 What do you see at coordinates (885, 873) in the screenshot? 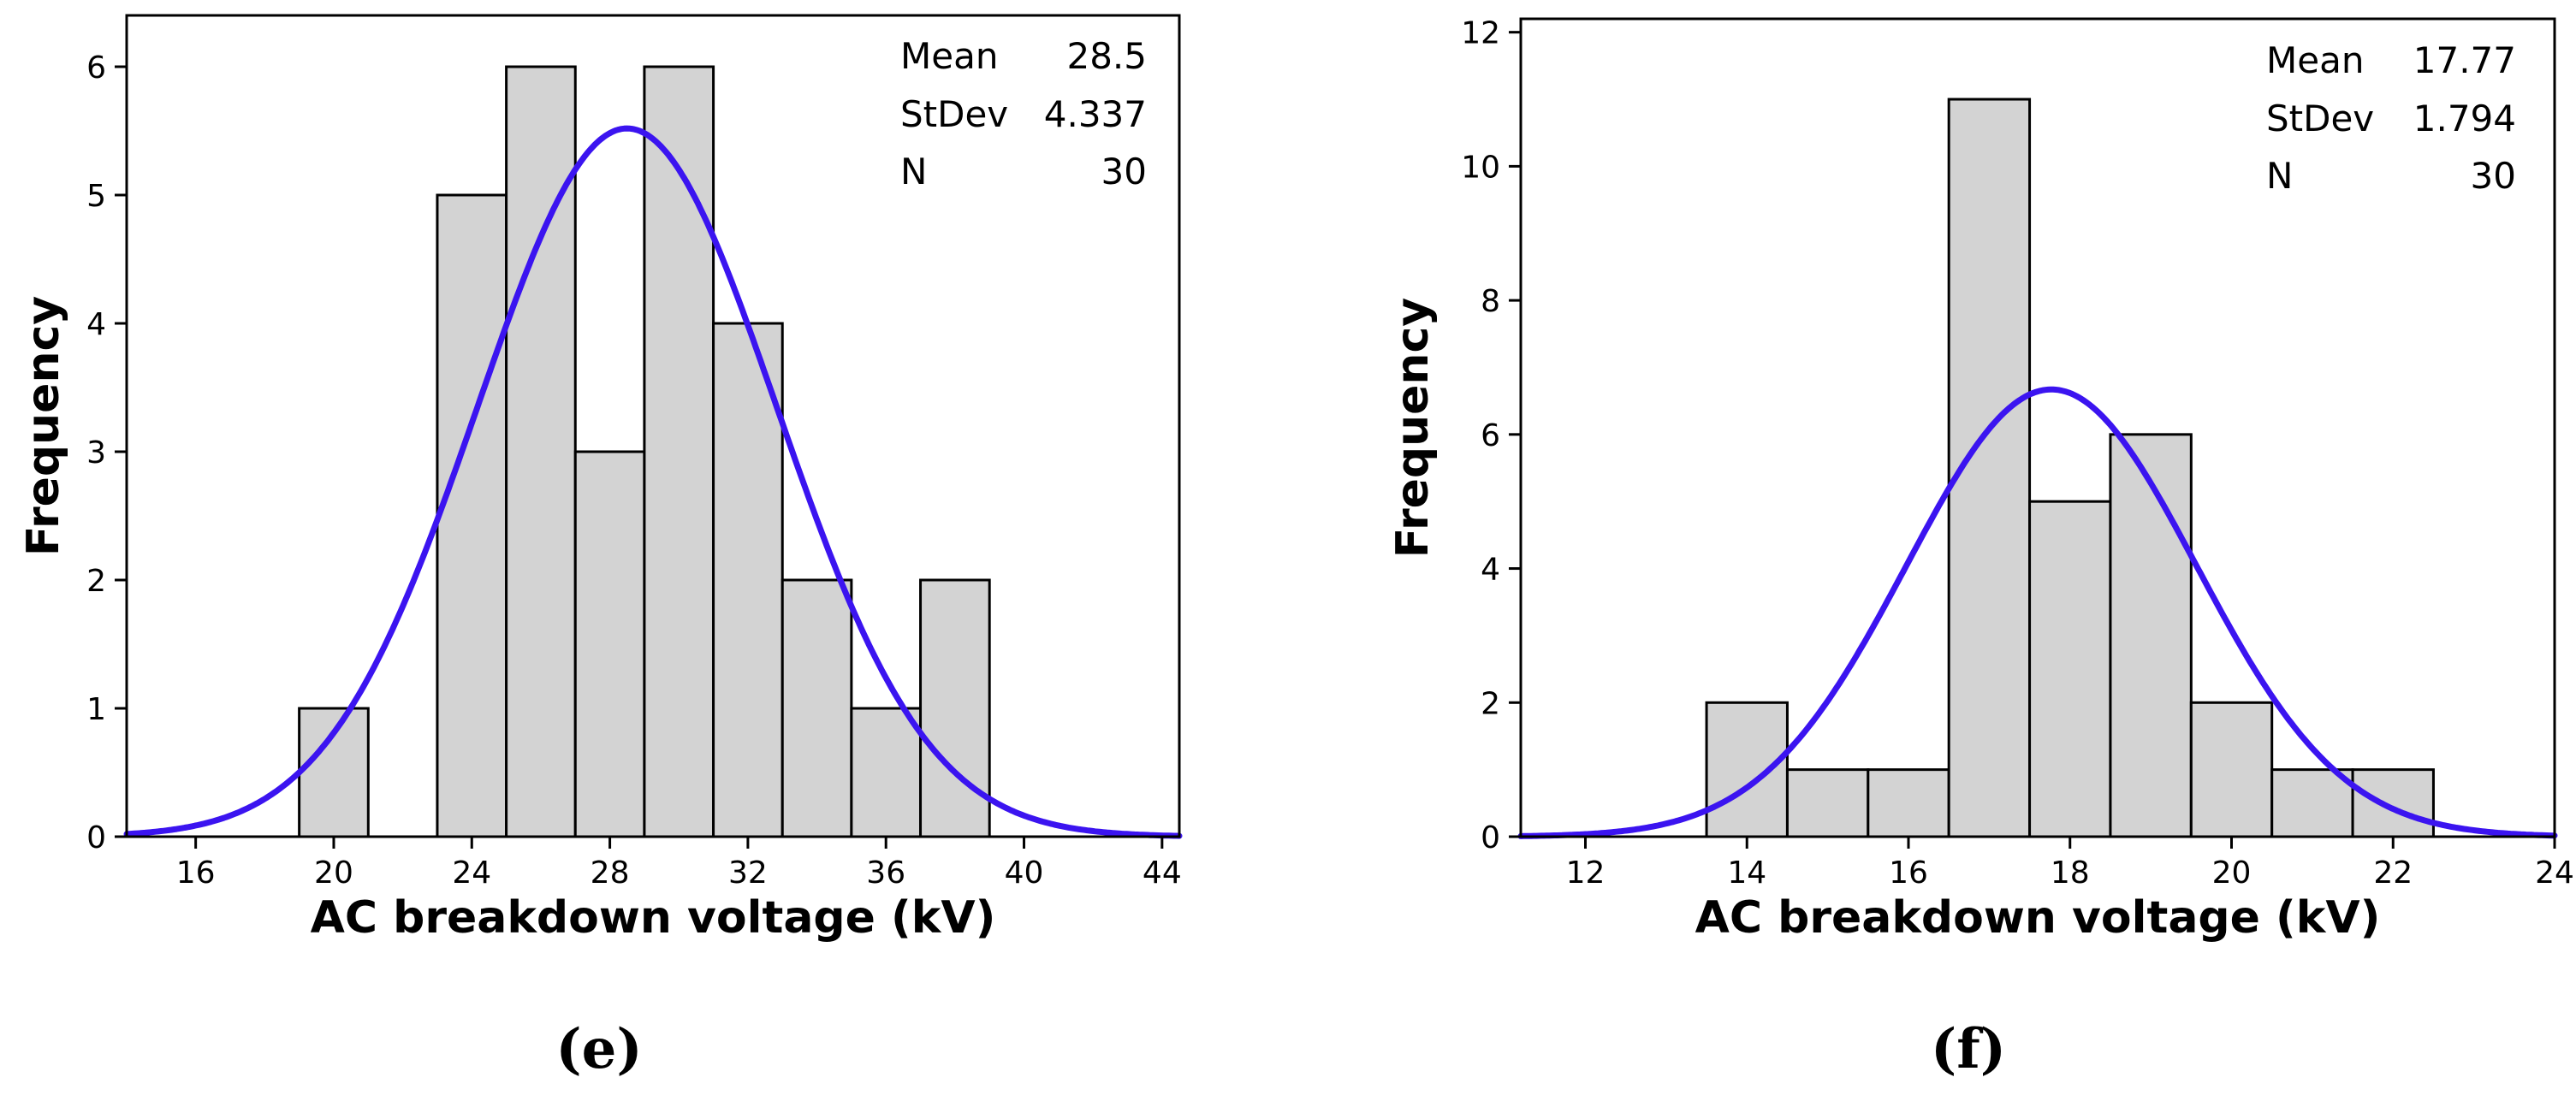
I see `x-tick-label: 36` at bounding box center [885, 873].